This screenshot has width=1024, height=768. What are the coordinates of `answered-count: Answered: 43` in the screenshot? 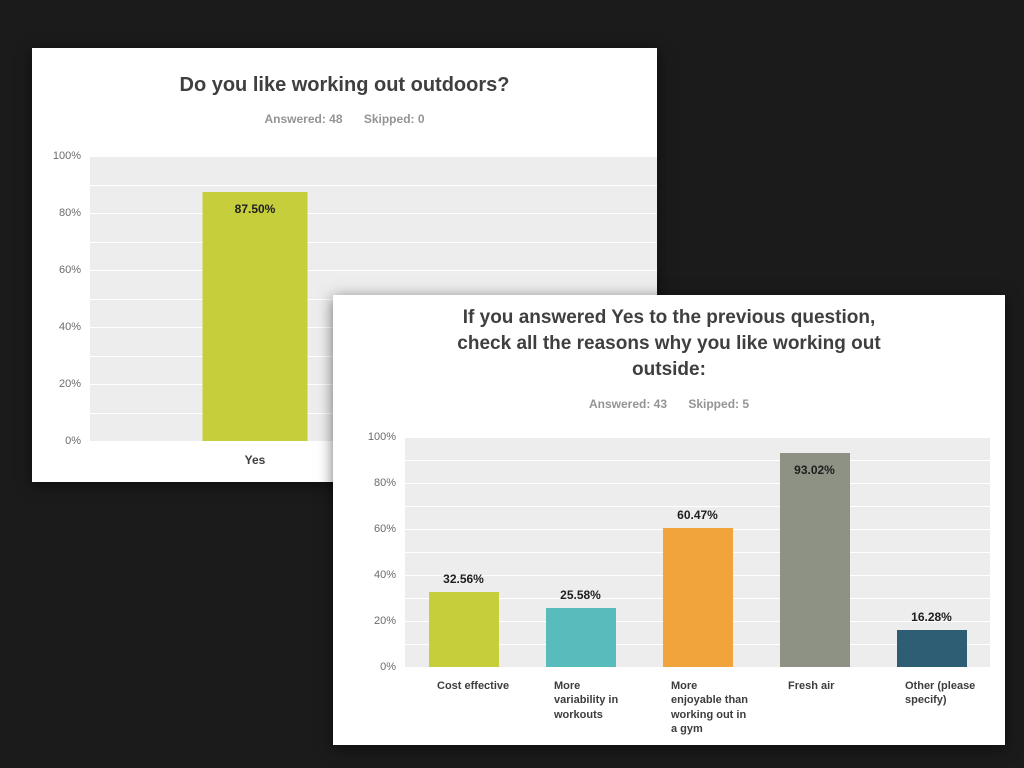 It's located at (627, 404).